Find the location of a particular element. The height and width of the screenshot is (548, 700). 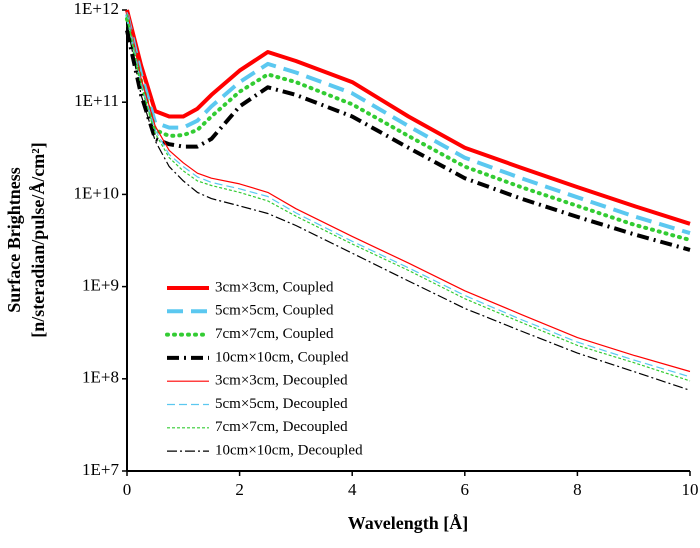

x-tick-label: 10 is located at coordinates (690, 489).